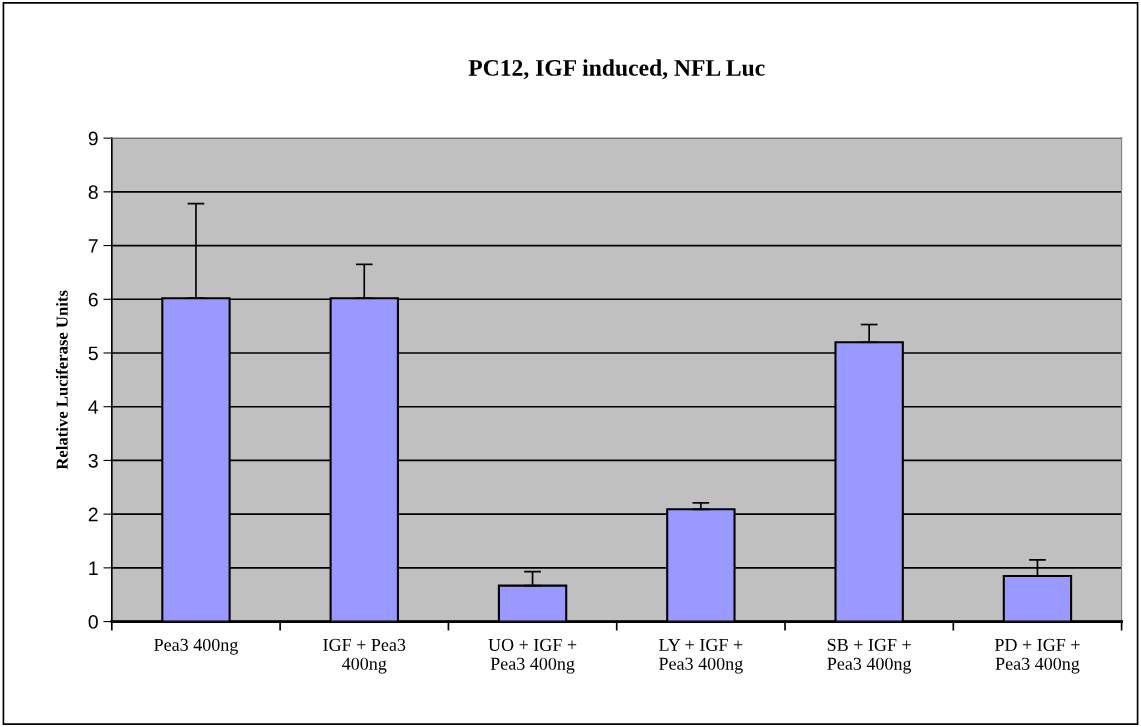 The image size is (1141, 727). What do you see at coordinates (616, 69) in the screenshot?
I see `chart-title: PC12, IGF induced, NFL Luc` at bounding box center [616, 69].